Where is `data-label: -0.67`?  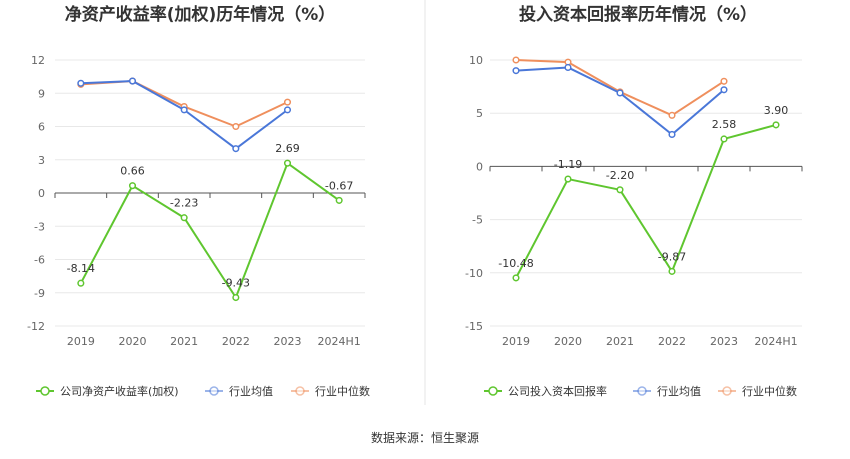 data-label: -0.67 is located at coordinates (339, 185).